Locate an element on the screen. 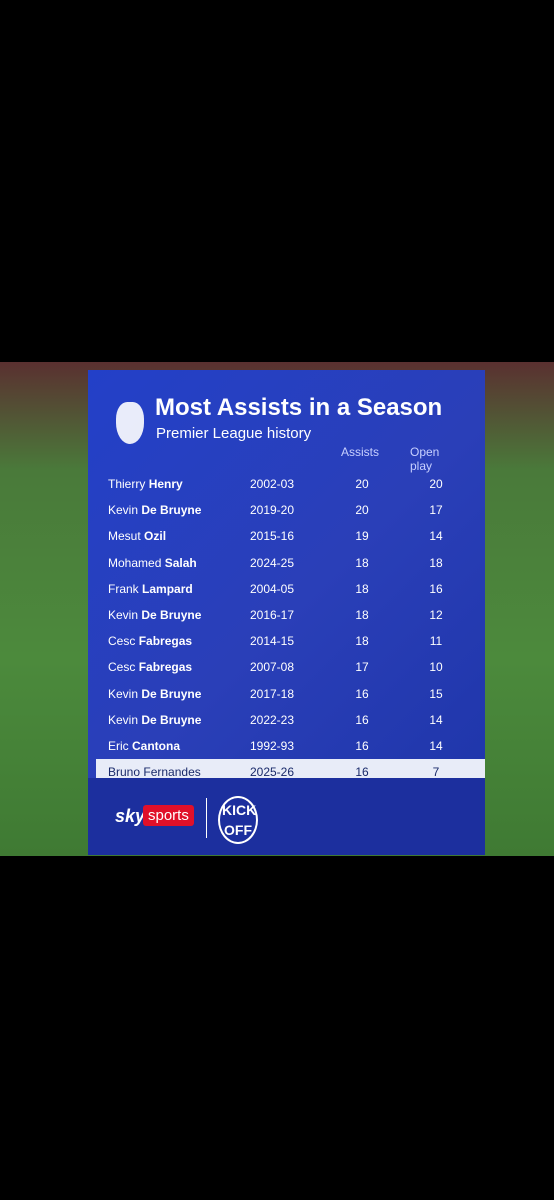  last-name: Henry is located at coordinates (165, 484).